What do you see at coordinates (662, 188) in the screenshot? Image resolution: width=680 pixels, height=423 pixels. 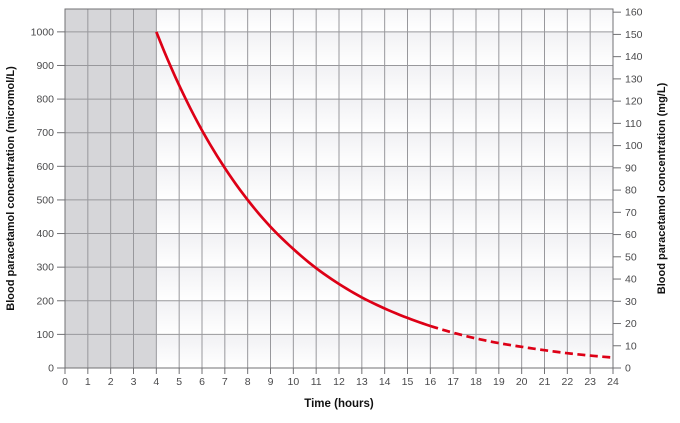 I see `y-right-axis-title: Blood paracetamol concentration (mg/L)` at bounding box center [662, 188].